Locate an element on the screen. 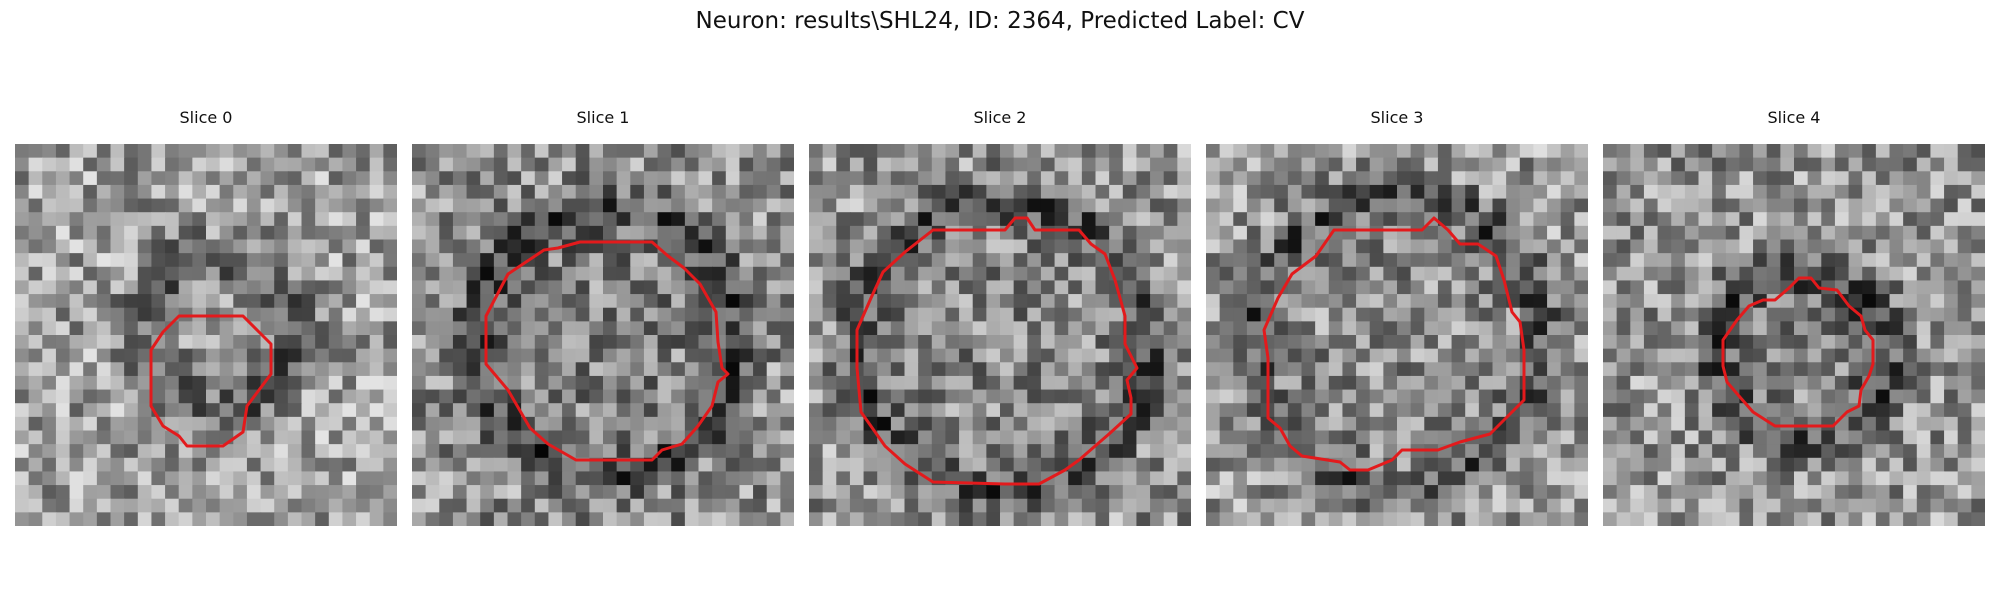  slice-title: Slice 0 is located at coordinates (206, 117).